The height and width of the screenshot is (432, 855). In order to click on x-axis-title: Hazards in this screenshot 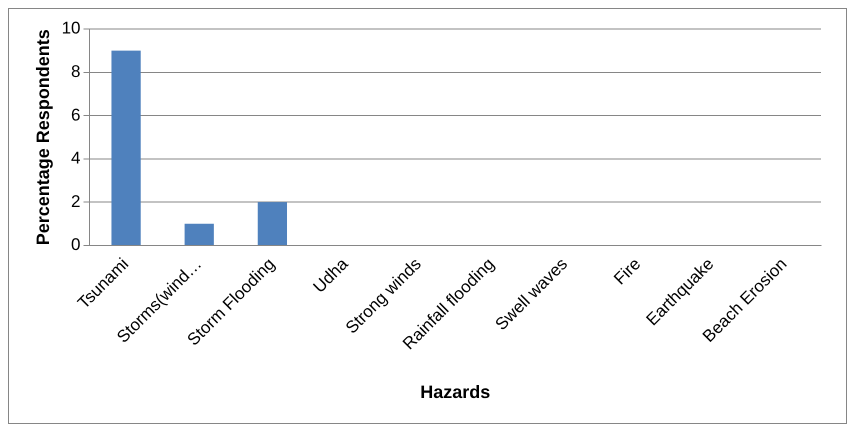, I will do `click(455, 392)`.